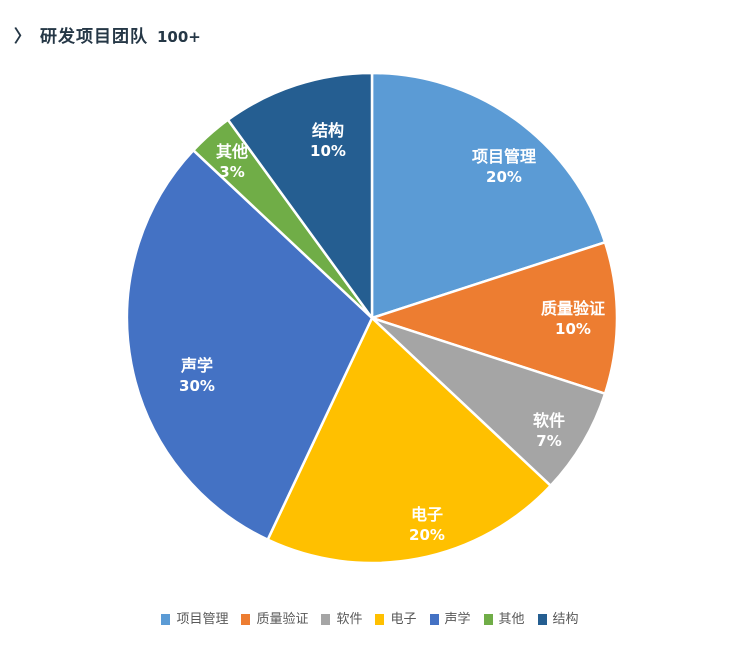  What do you see at coordinates (548, 441) in the screenshot?
I see `pie-slice-percent: 7%` at bounding box center [548, 441].